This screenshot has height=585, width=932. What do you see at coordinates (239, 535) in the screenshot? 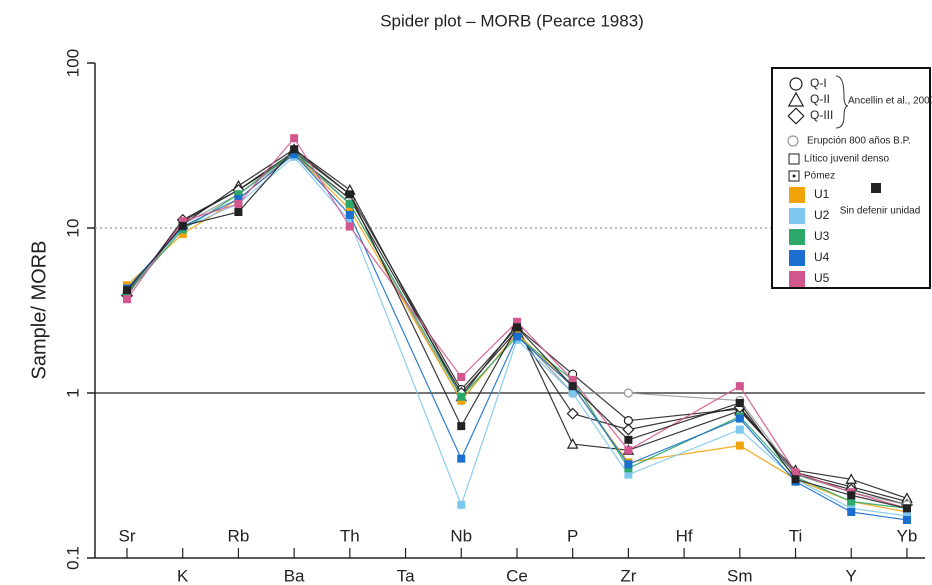
I see `x-tick-label: Rb` at bounding box center [239, 535].